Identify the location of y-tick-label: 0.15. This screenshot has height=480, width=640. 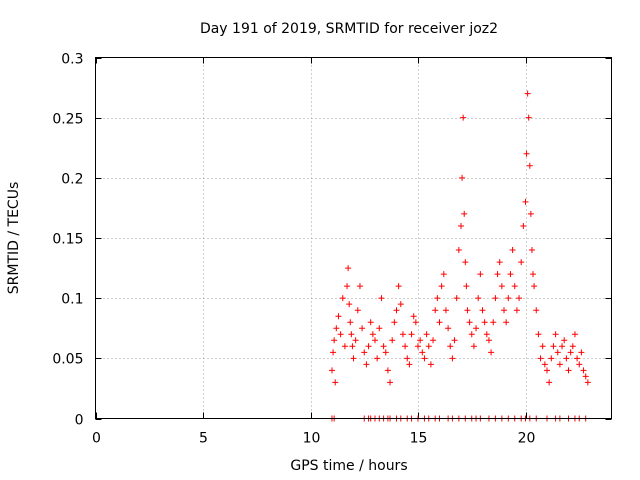
(67, 240).